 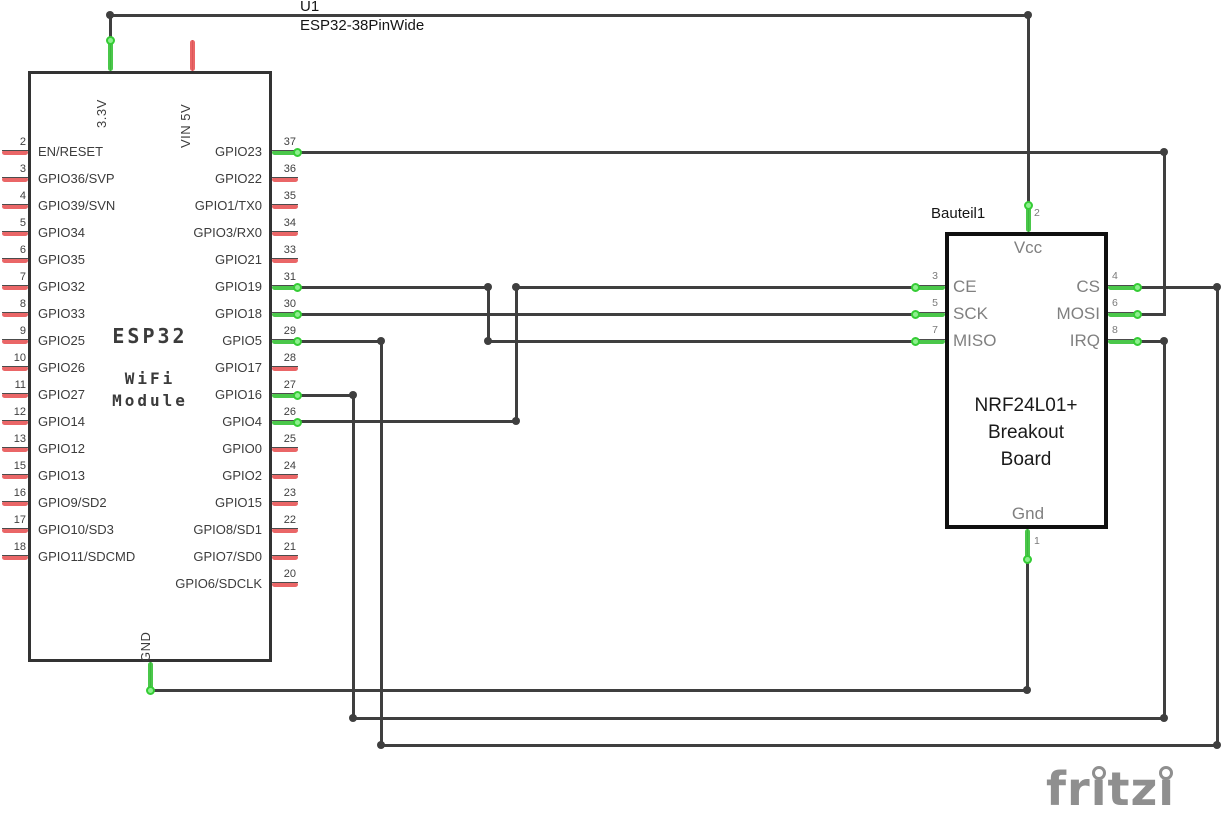 I want to click on esp32-pin-3v3-leg, so click(x=110, y=55).